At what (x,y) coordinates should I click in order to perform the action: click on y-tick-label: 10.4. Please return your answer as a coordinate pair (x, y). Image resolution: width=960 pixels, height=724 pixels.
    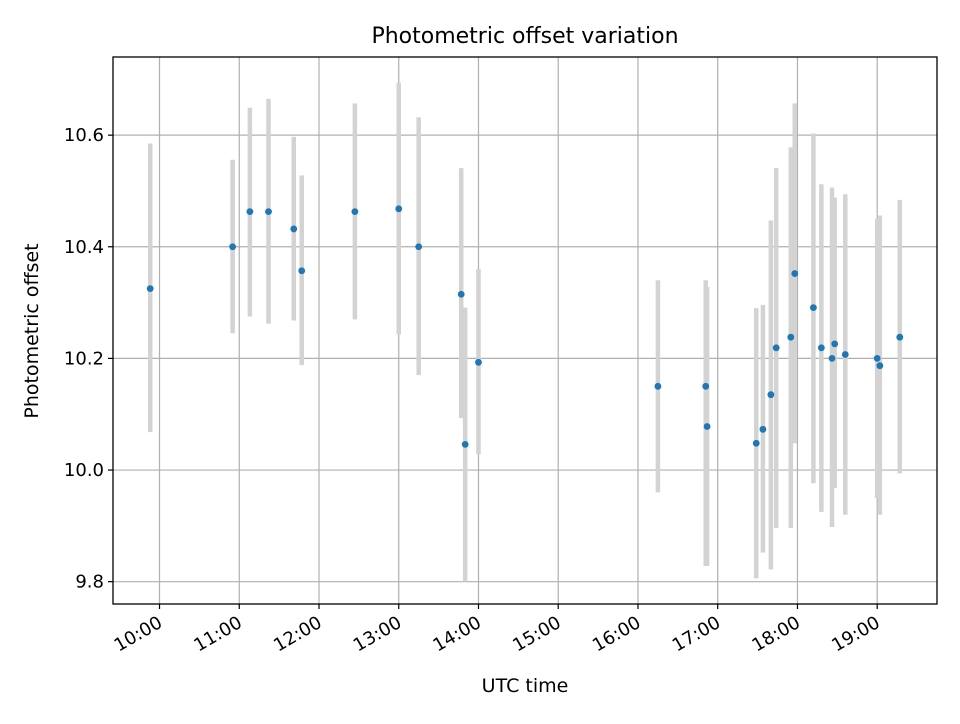
    Looking at the image, I should click on (84, 247).